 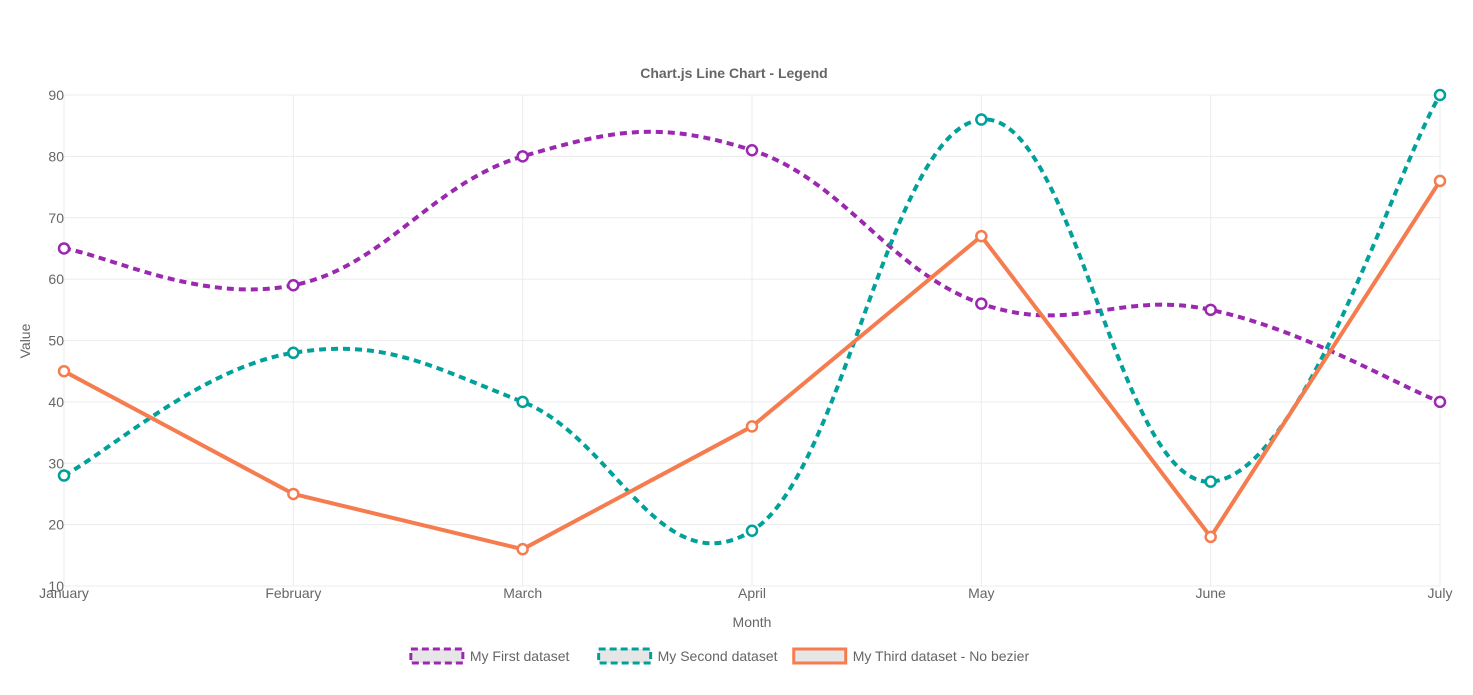 What do you see at coordinates (752, 622) in the screenshot?
I see `x-axis-title: Month` at bounding box center [752, 622].